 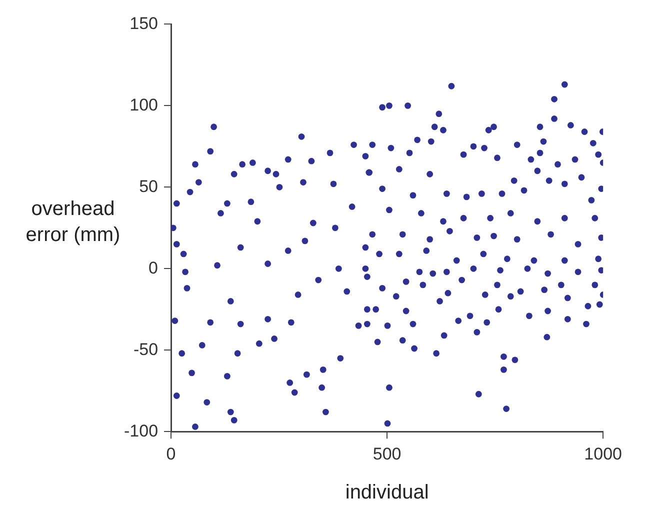 I want to click on y-tick-label: 100, so click(x=144, y=104).